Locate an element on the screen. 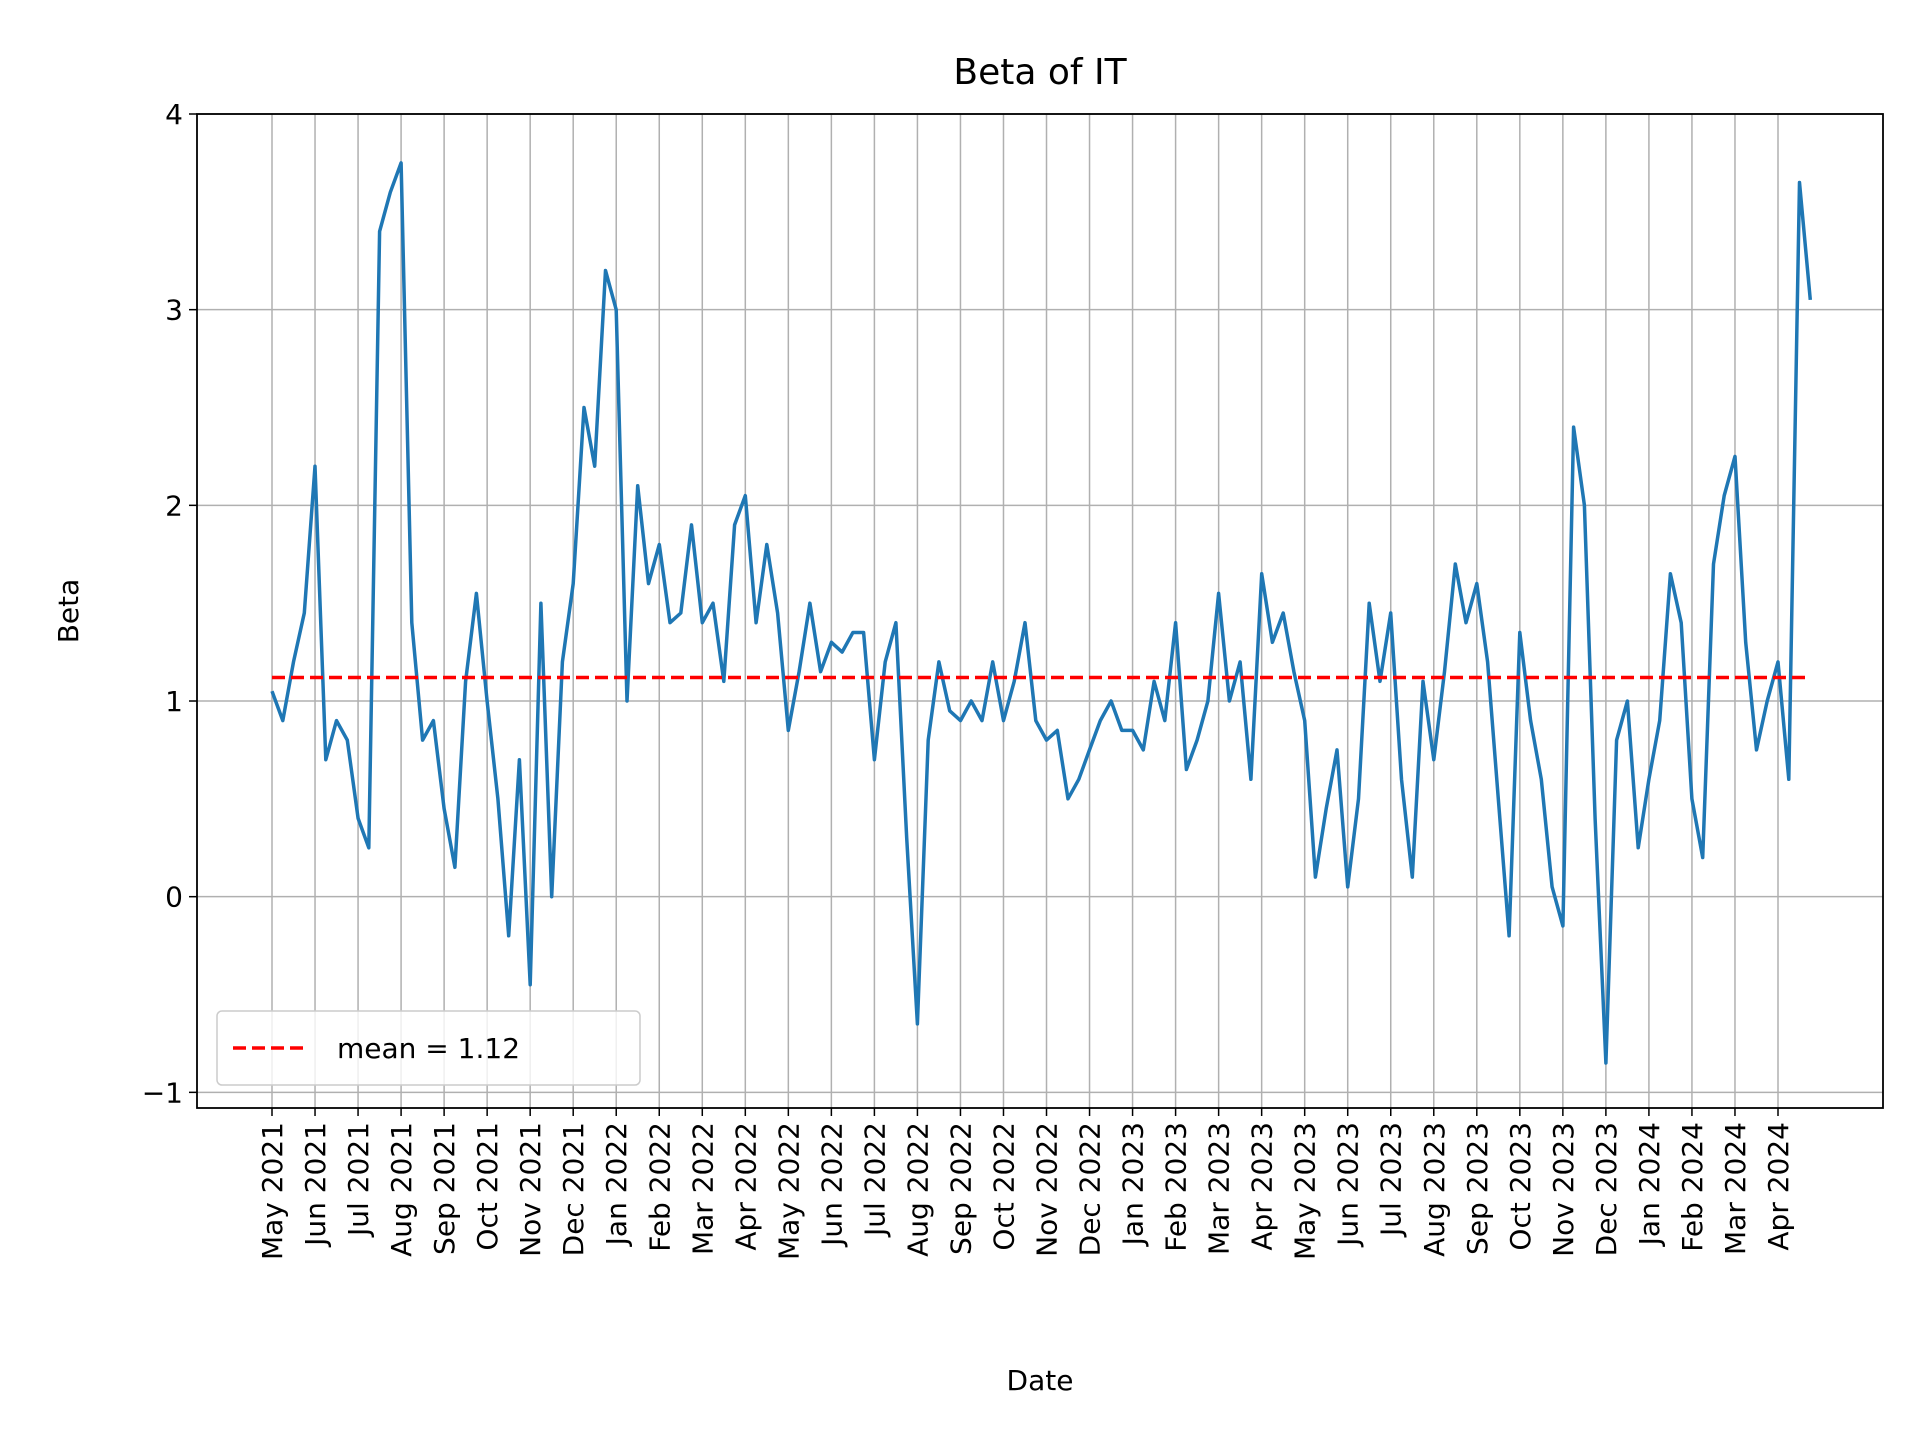  x-tick-label: Apr 2023 is located at coordinates (1262, 1186).